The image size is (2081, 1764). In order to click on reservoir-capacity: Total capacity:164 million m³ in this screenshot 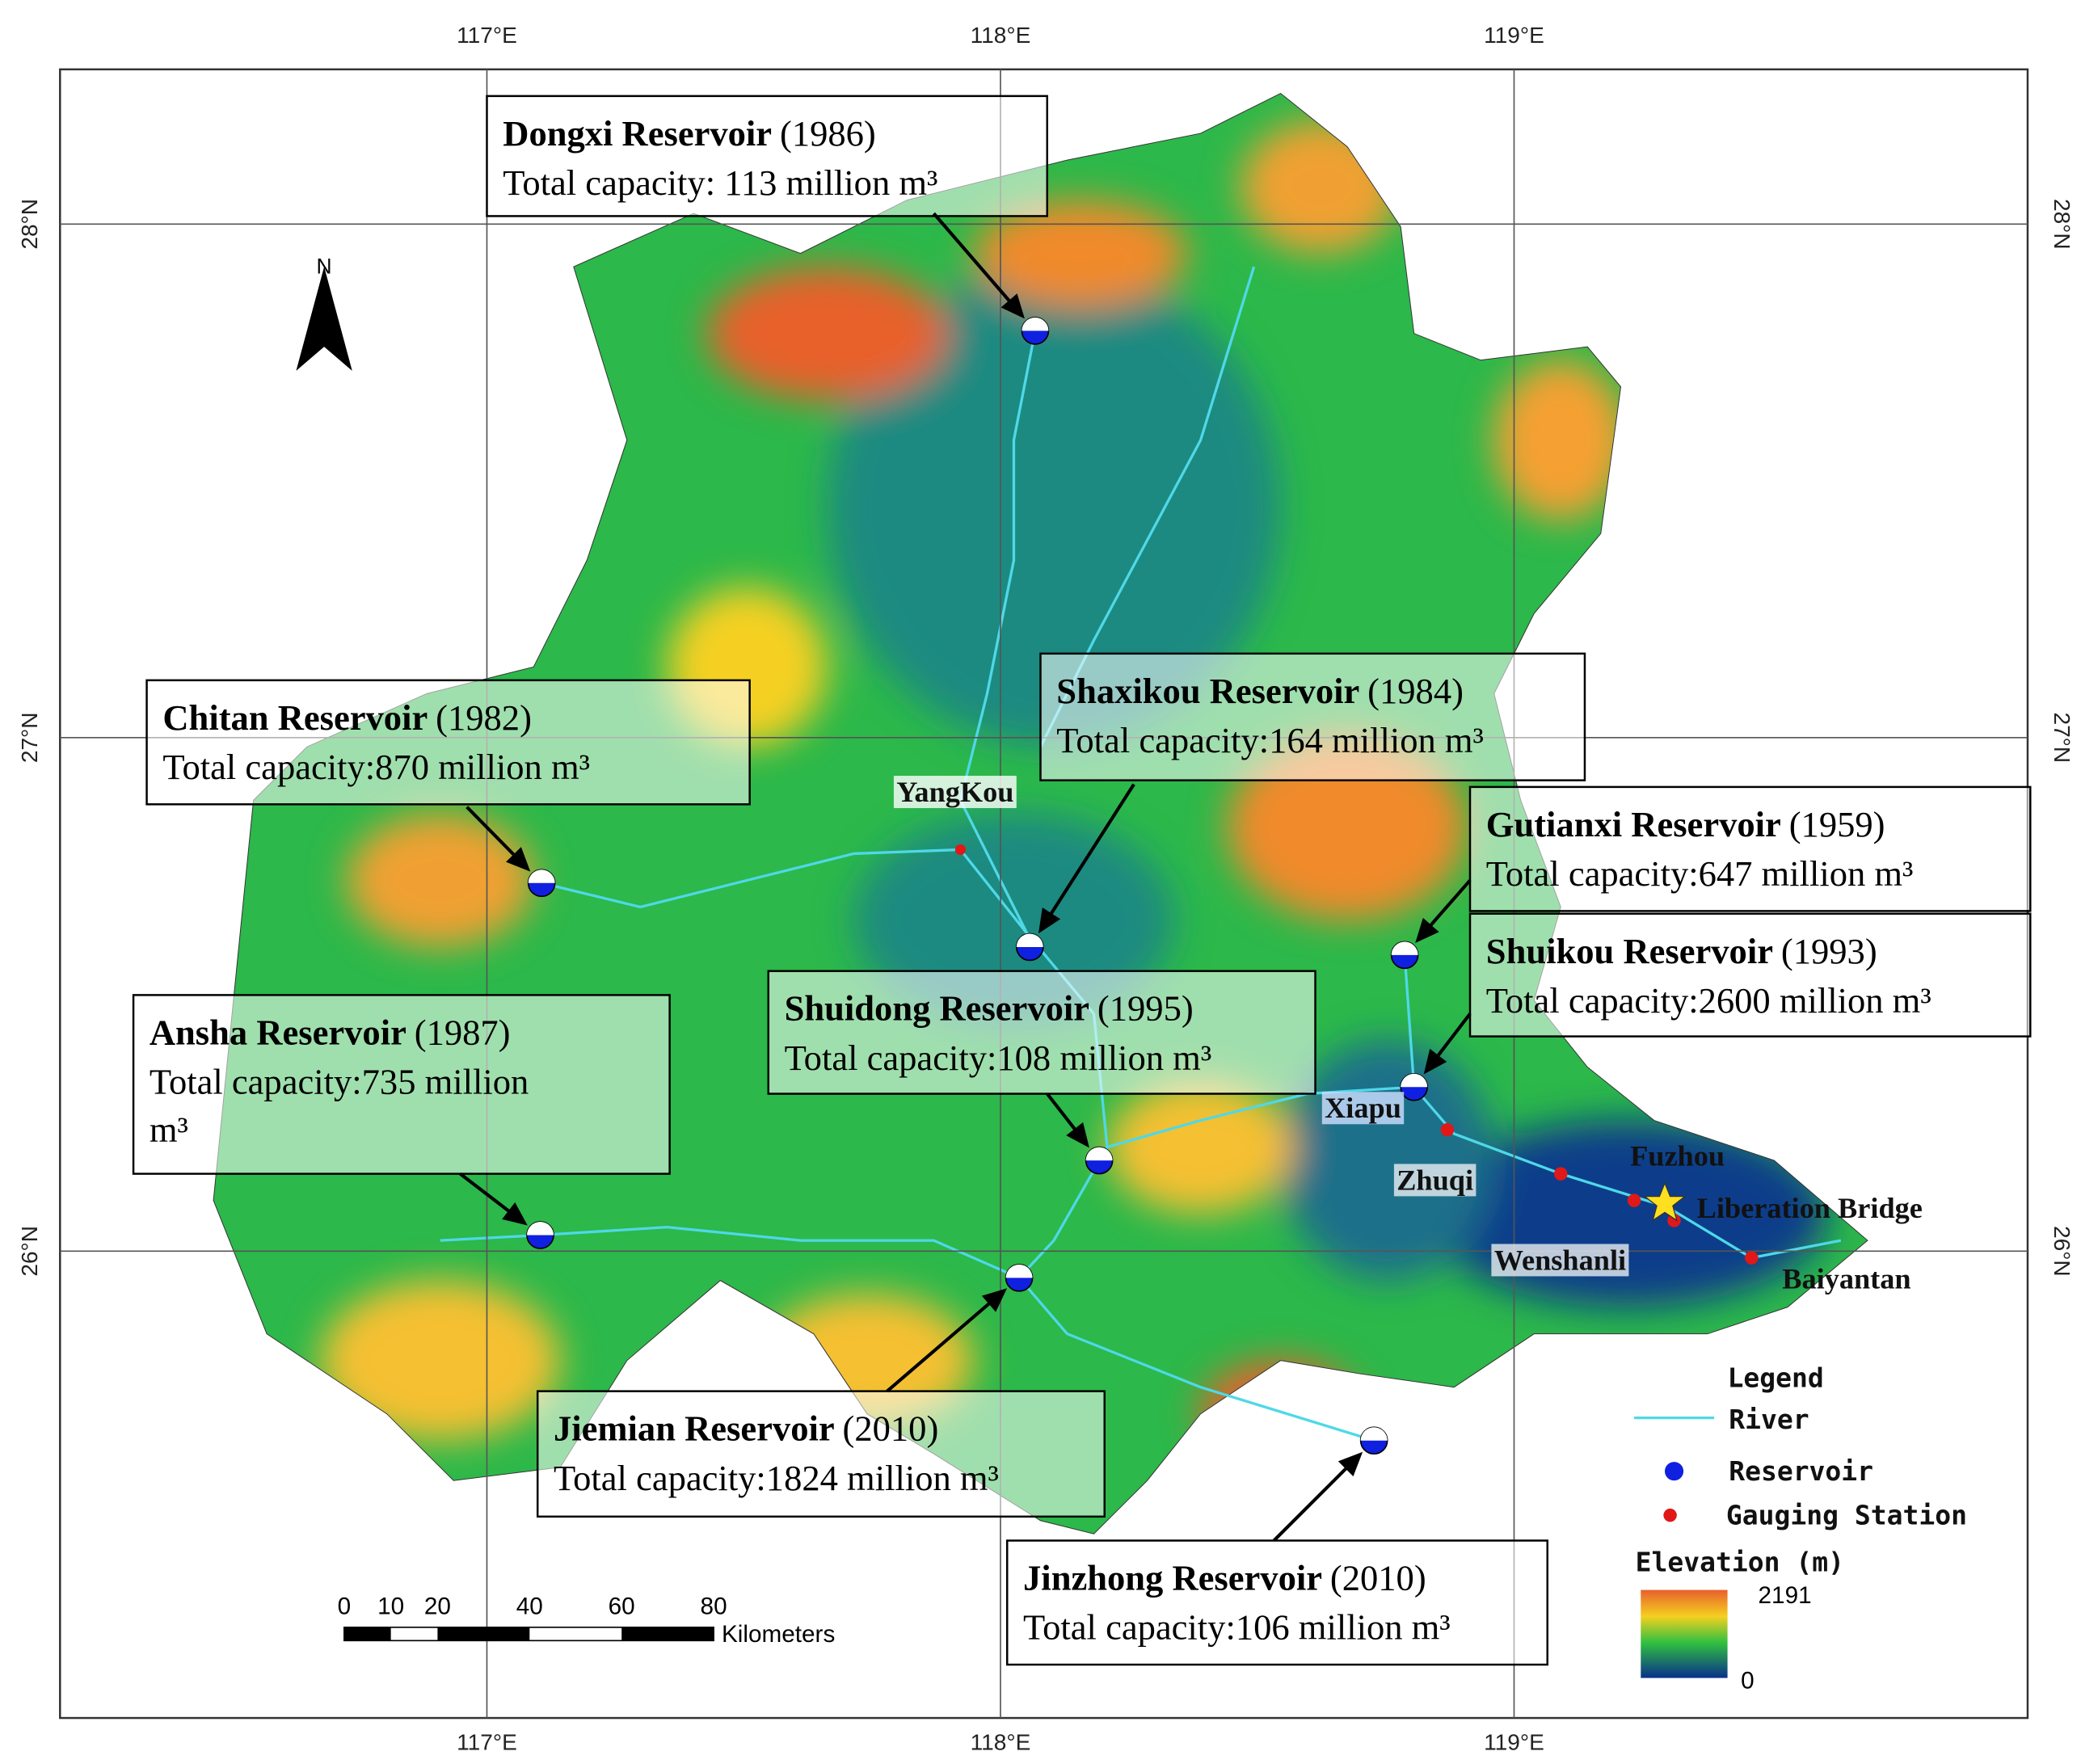, I will do `click(1270, 740)`.